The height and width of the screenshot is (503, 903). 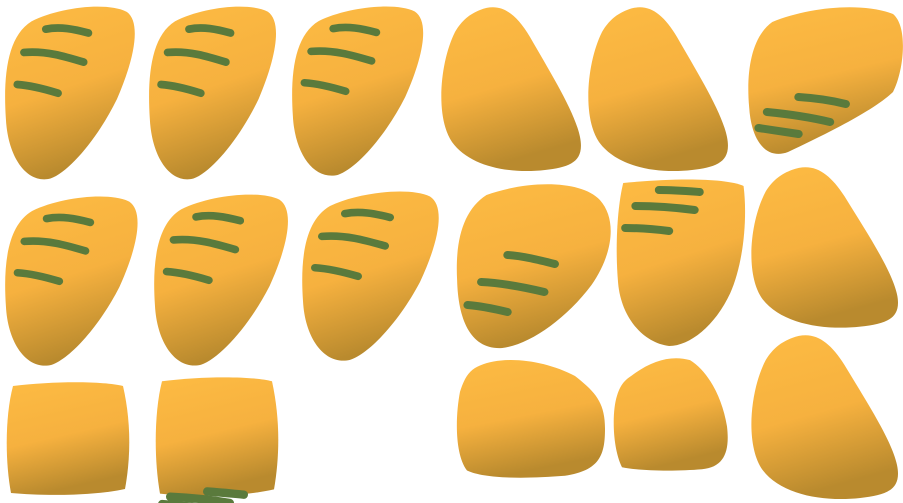 I want to click on card-tile-r2-c6, so click(x=825, y=247).